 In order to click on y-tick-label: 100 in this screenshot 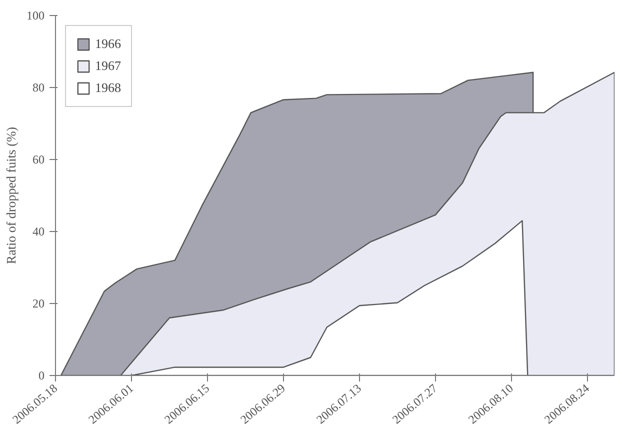, I will do `click(35, 15)`.